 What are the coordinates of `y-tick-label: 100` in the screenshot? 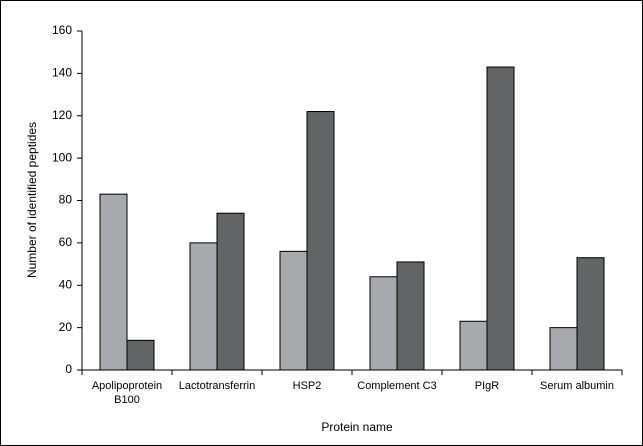 It's located at (62, 157).